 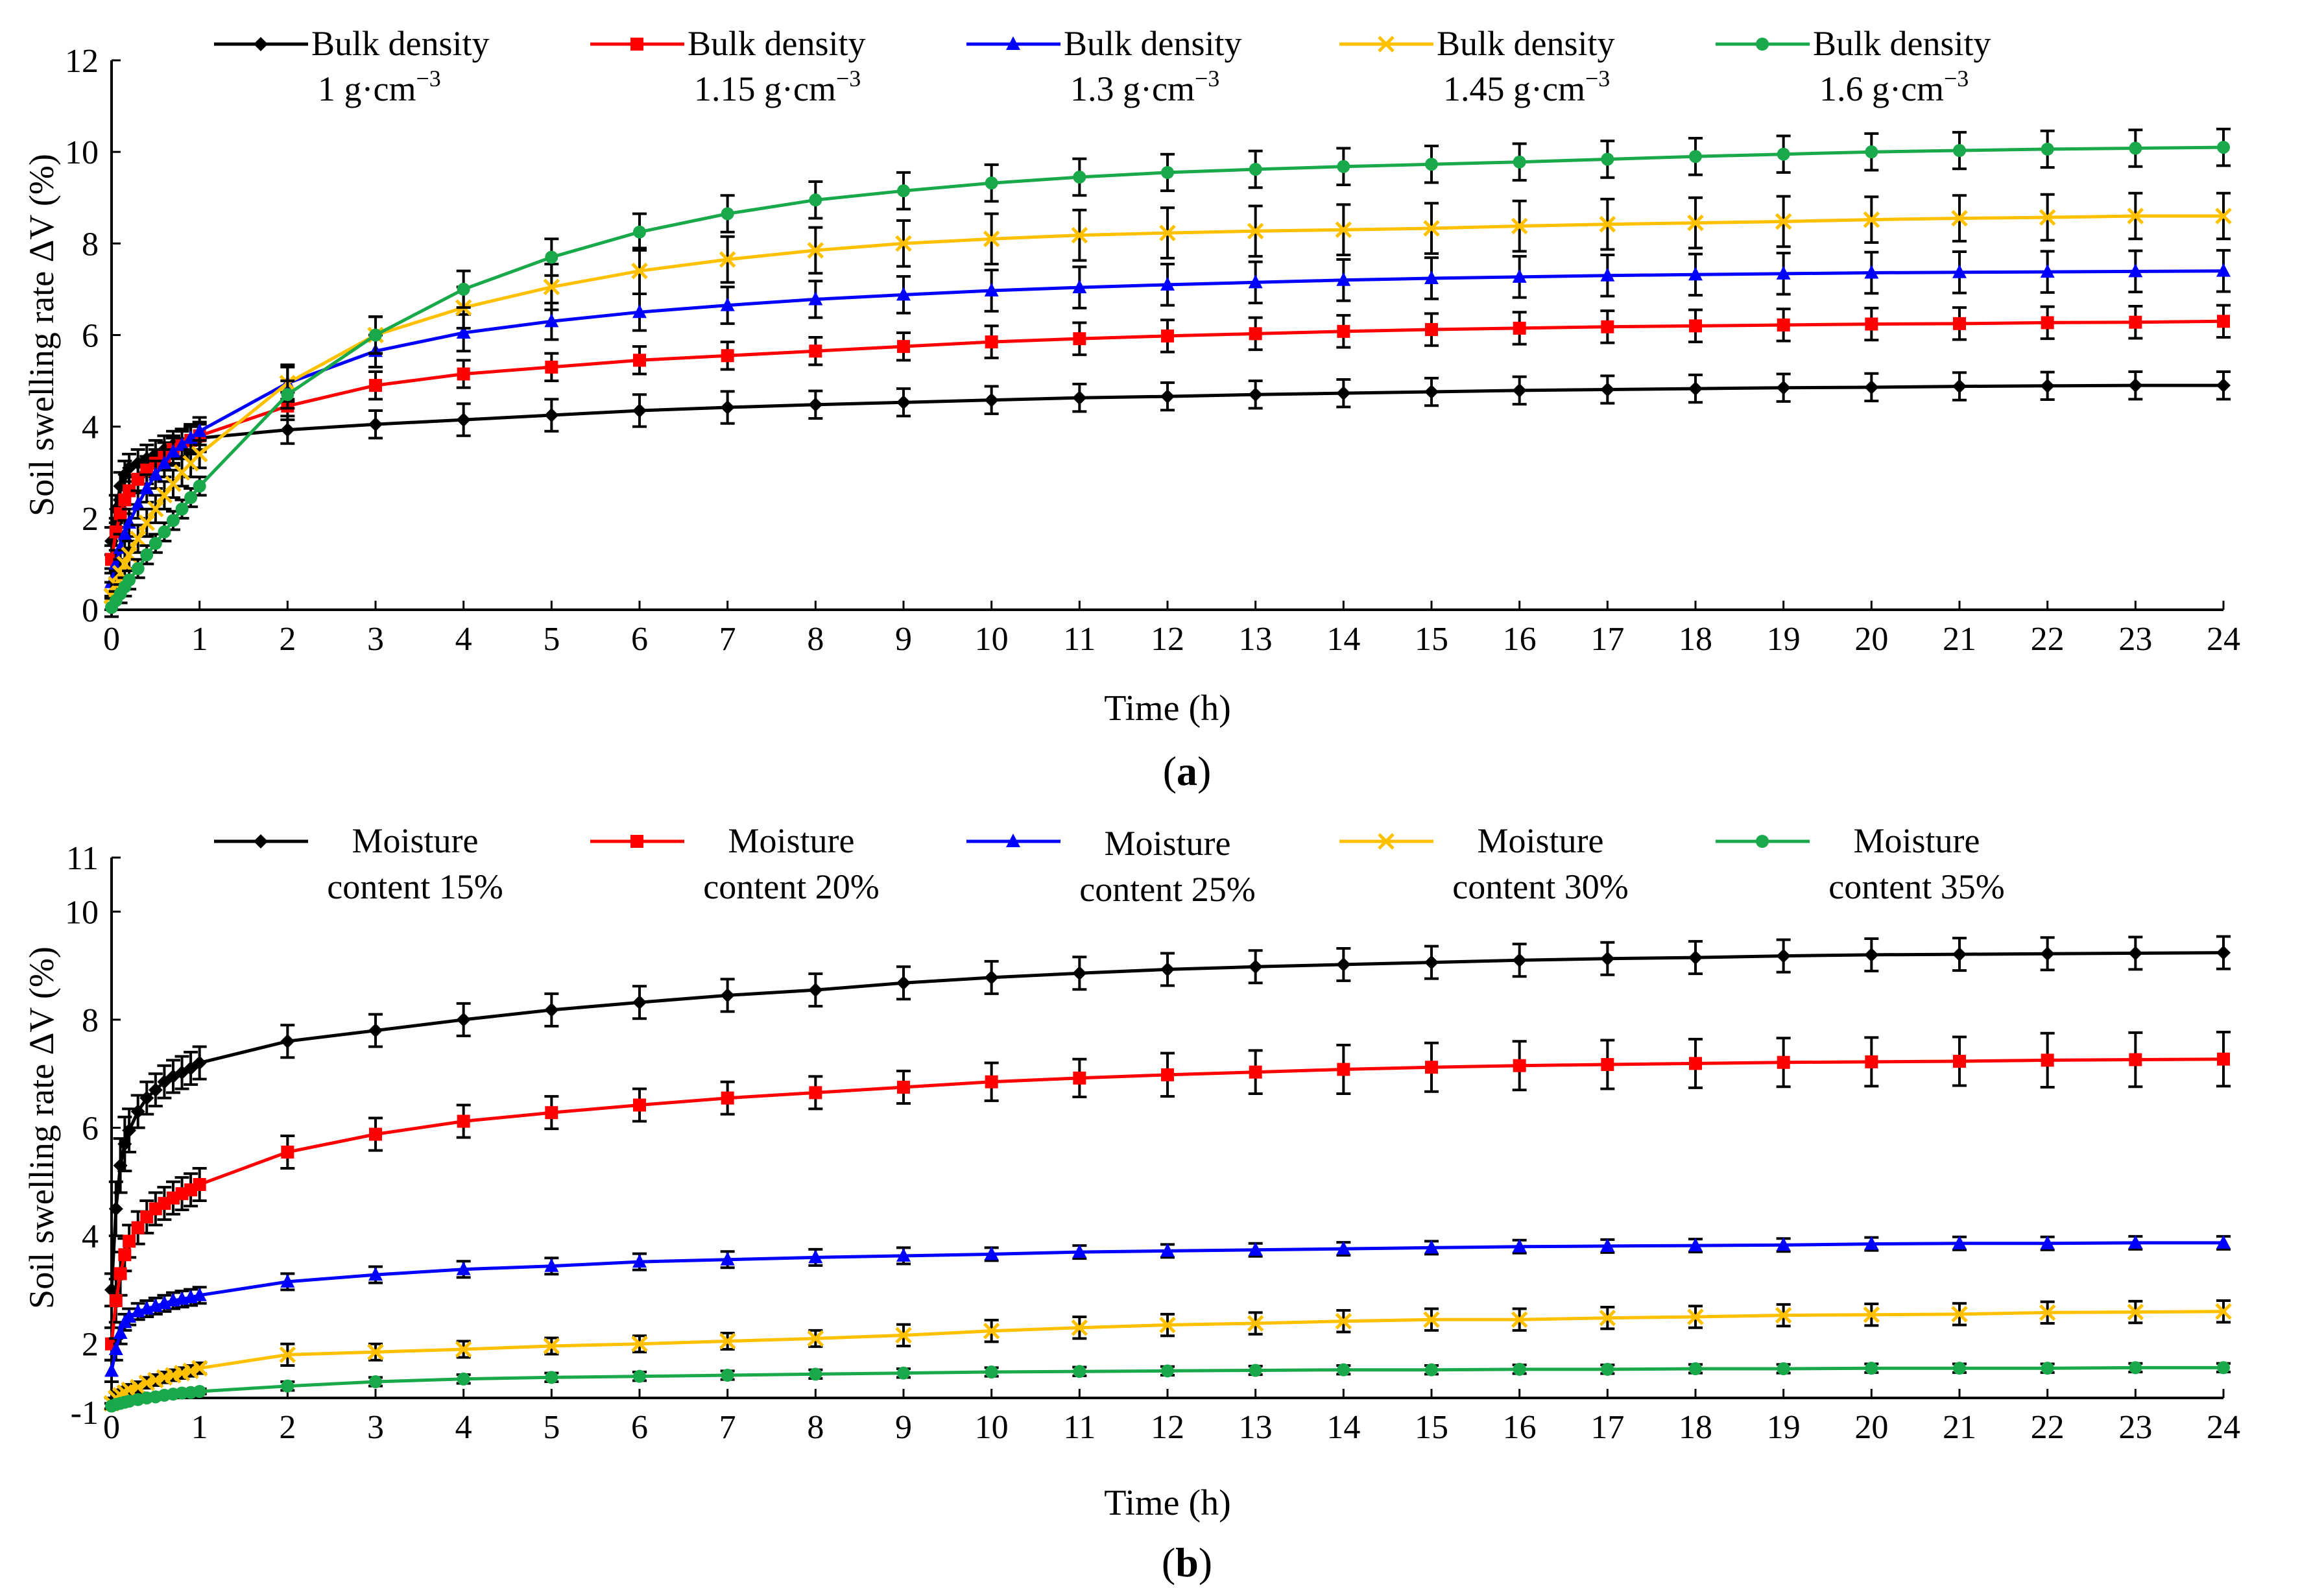 What do you see at coordinates (41, 1127) in the screenshot?
I see `y-axis-label: Soil swelling rate ΔV (%)` at bounding box center [41, 1127].